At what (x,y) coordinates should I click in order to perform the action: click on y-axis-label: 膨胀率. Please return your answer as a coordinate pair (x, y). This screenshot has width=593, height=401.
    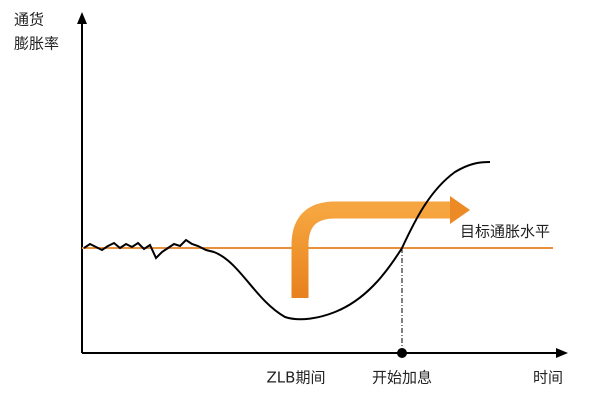
    Looking at the image, I should click on (36, 44).